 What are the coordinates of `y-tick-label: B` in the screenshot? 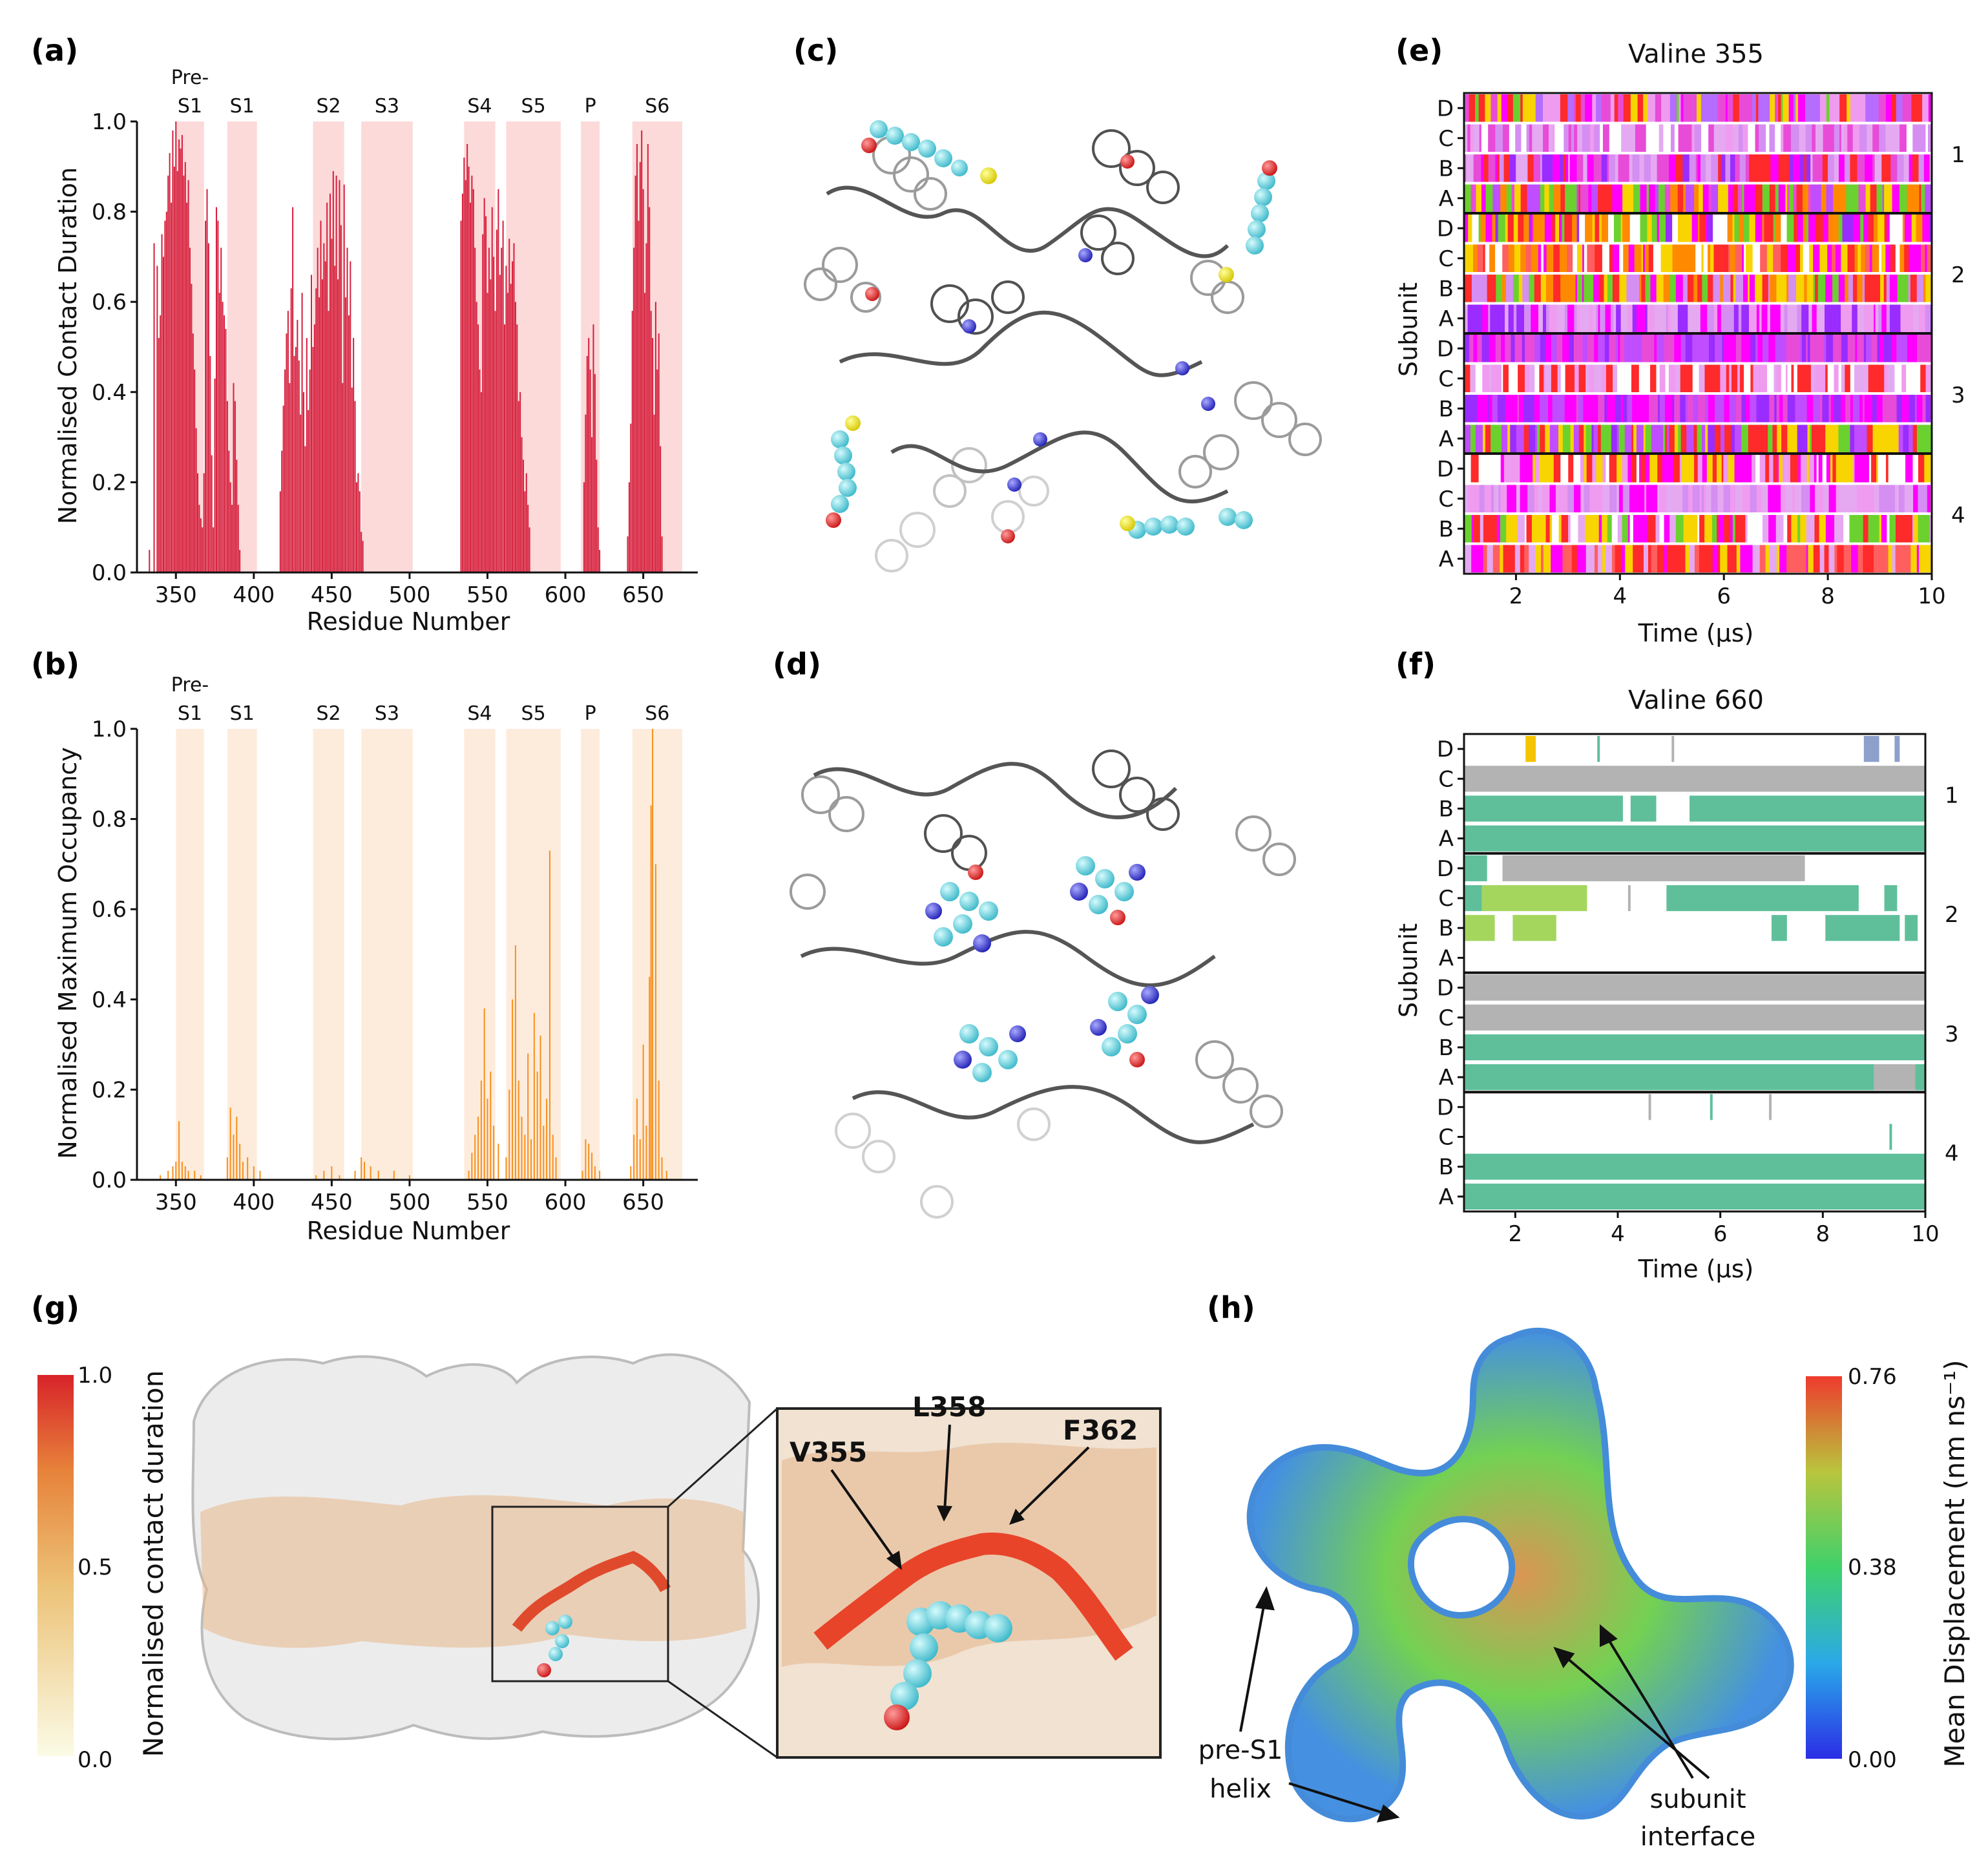 It's located at (1446, 409).